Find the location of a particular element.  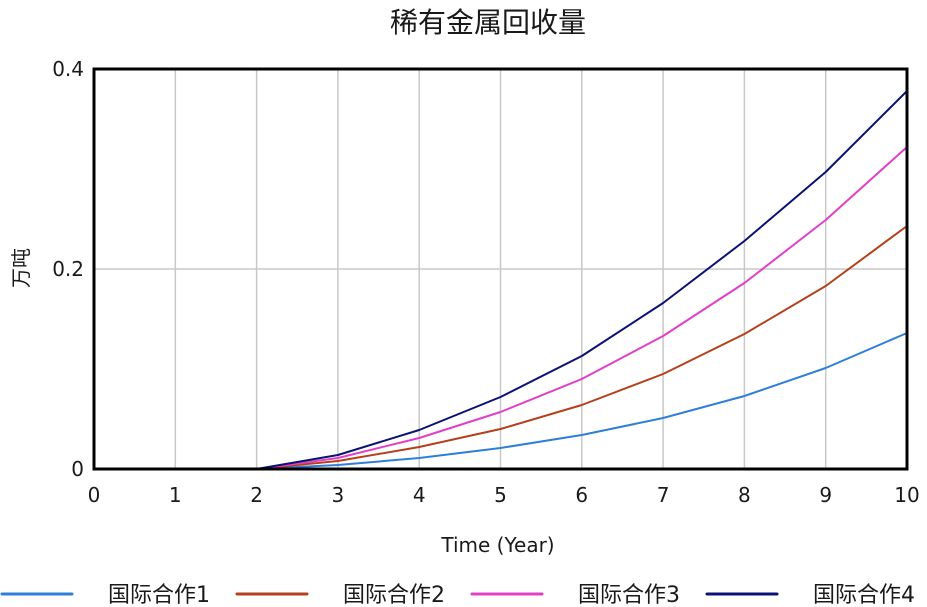

legend-item-3: 国际合作3 is located at coordinates (575, 595).